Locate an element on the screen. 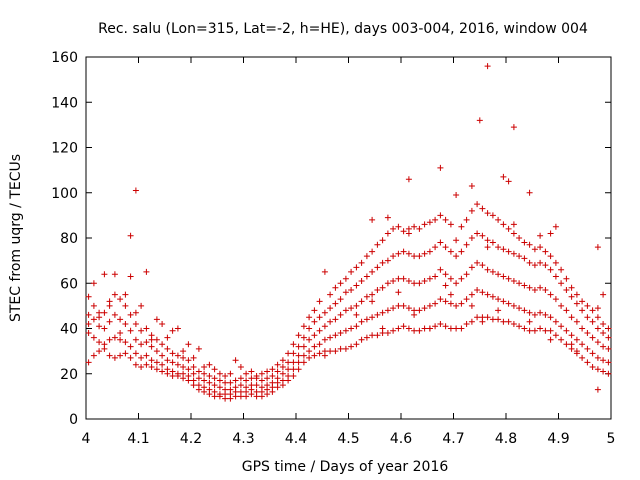 This screenshot has height=480, width=640. x-tick-label: 4.9 is located at coordinates (558, 439).